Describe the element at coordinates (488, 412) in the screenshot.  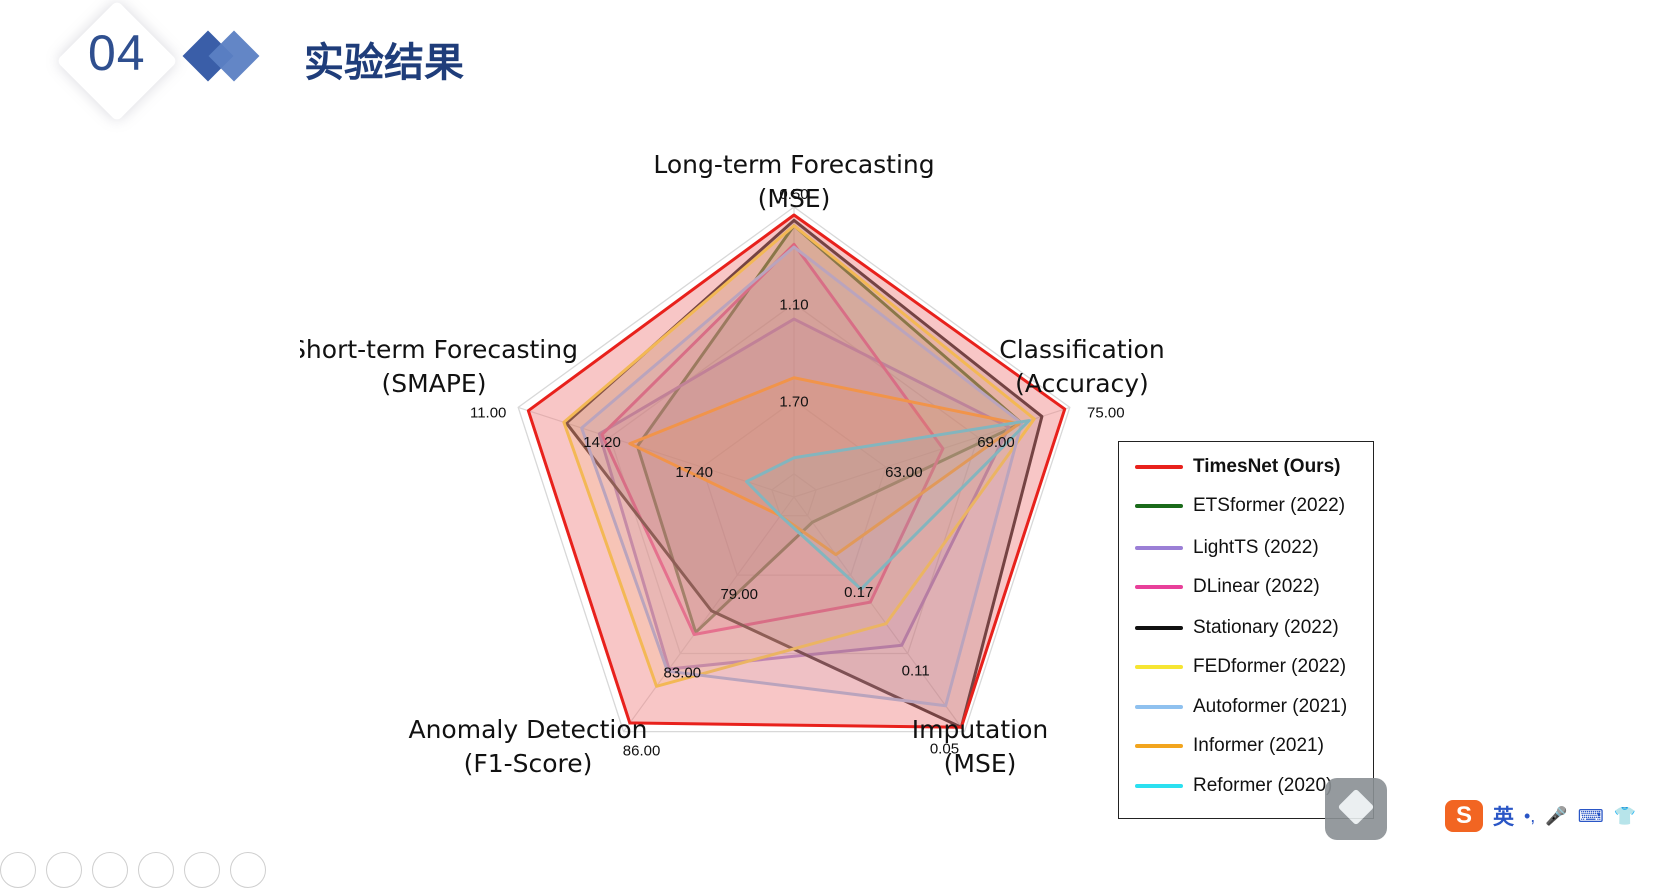
I see `tick-label: 11.00` at that location.